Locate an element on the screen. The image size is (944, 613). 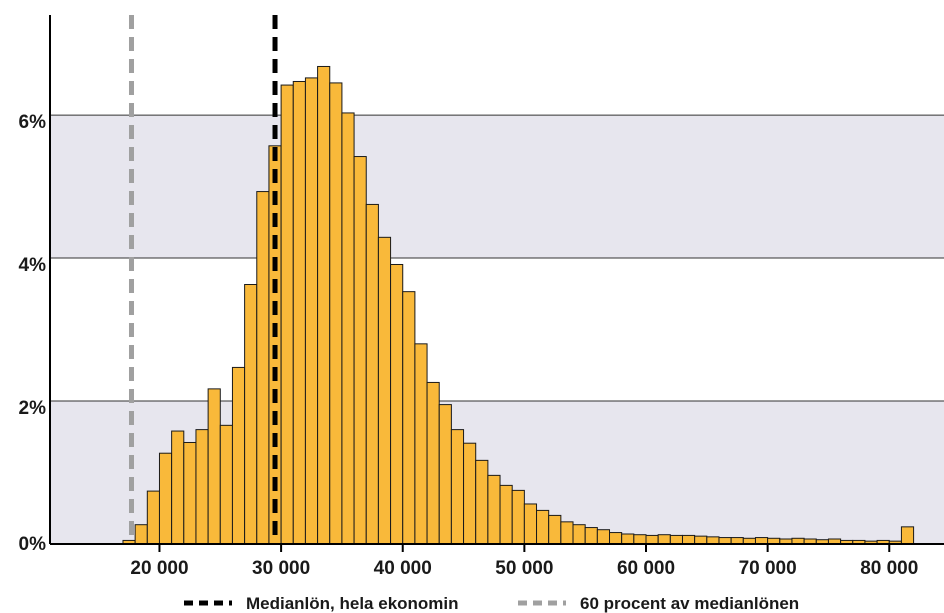
legend-60pct-label: 60 procent av medianlönen is located at coordinates (689, 603).